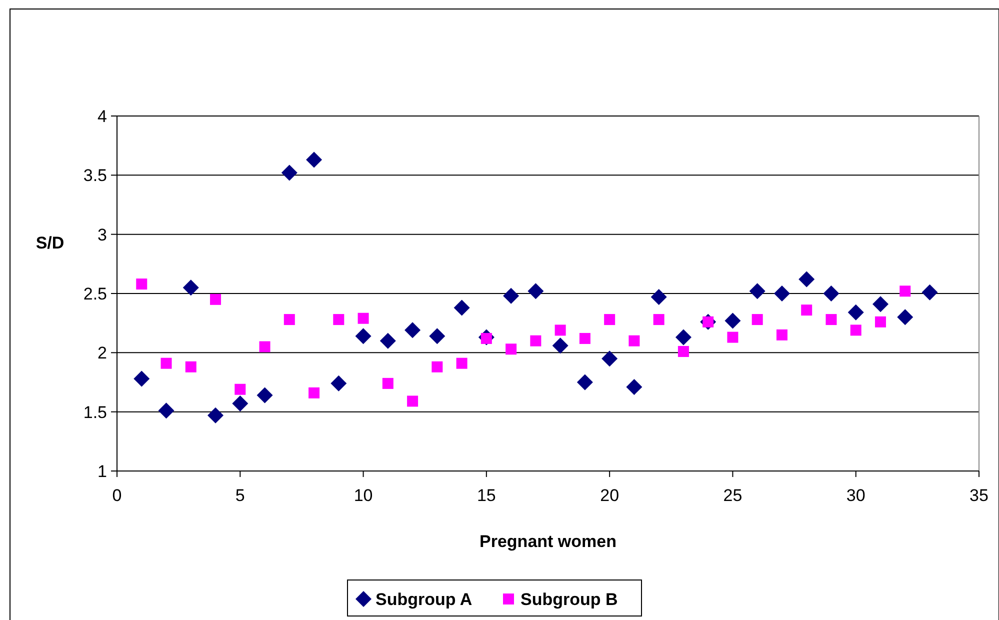  Describe the element at coordinates (732, 495) in the screenshot. I see `x-tick-label: 25` at that location.